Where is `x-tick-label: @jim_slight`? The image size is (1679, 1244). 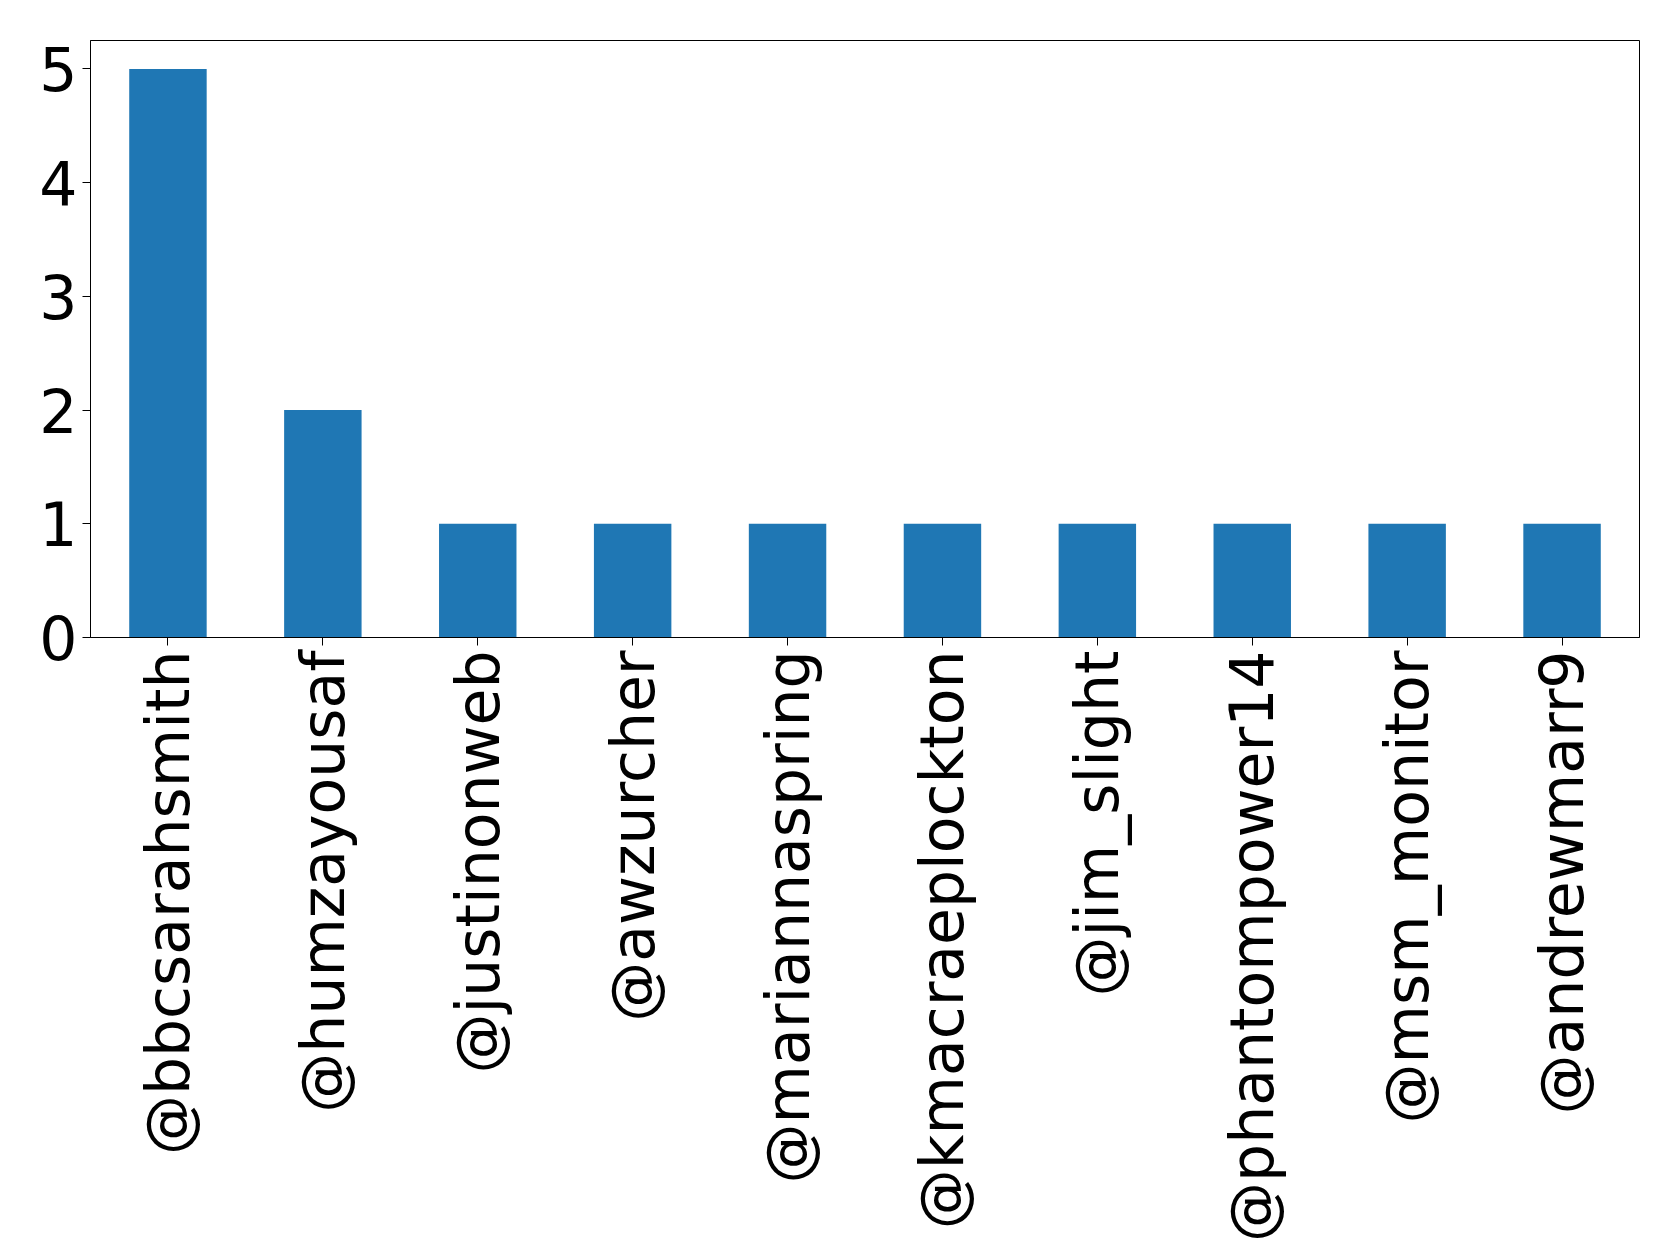
x-tick-label: @jim_slight is located at coordinates (1097, 823).